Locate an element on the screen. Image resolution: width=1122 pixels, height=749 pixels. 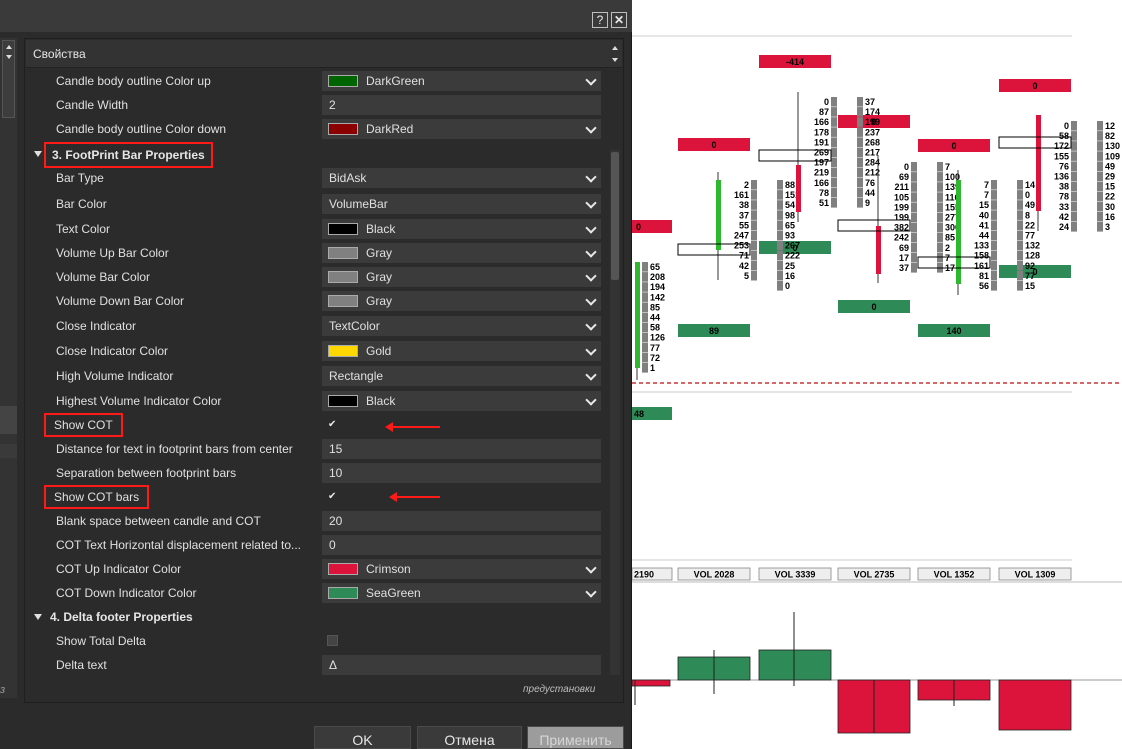
close-button: ✕ is located at coordinates (619, 20).